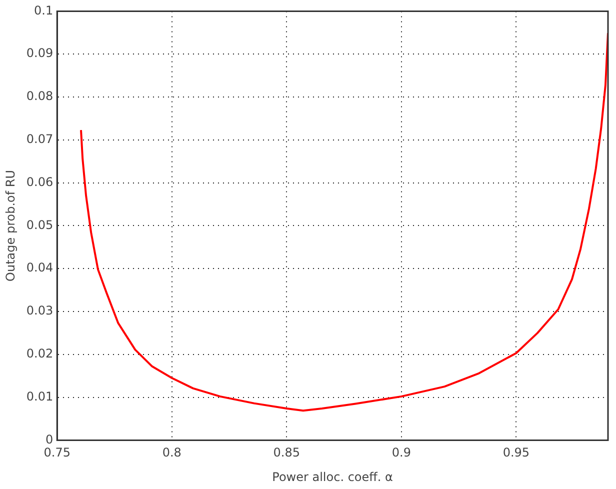 The image size is (616, 489). Describe the element at coordinates (57, 453) in the screenshot. I see `x-tick-label: 0.75` at that location.